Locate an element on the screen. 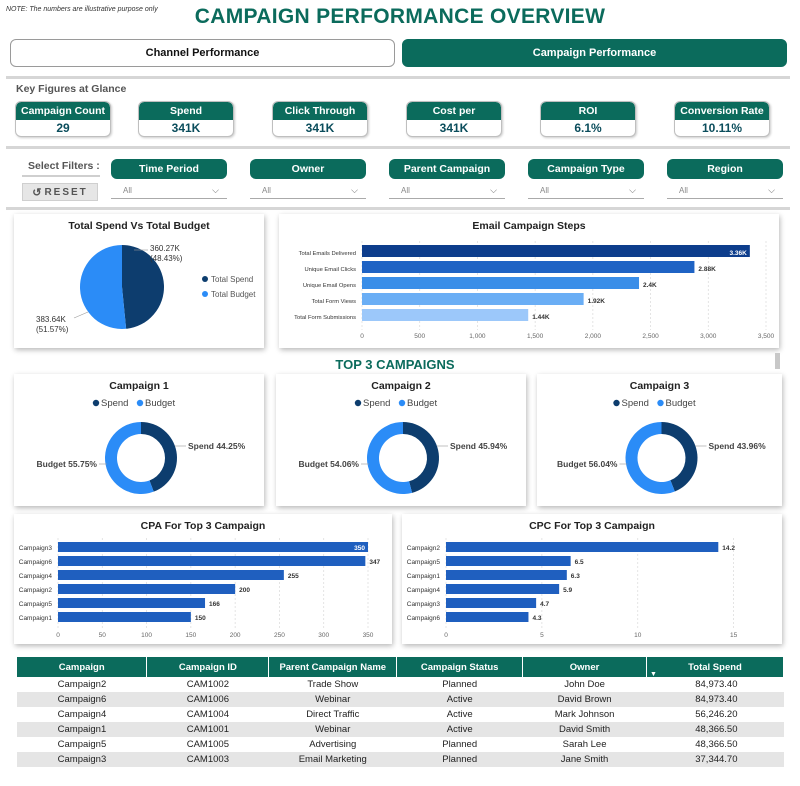 The height and width of the screenshot is (786, 800). category-label: Unique Email Clicks is located at coordinates (330, 270).